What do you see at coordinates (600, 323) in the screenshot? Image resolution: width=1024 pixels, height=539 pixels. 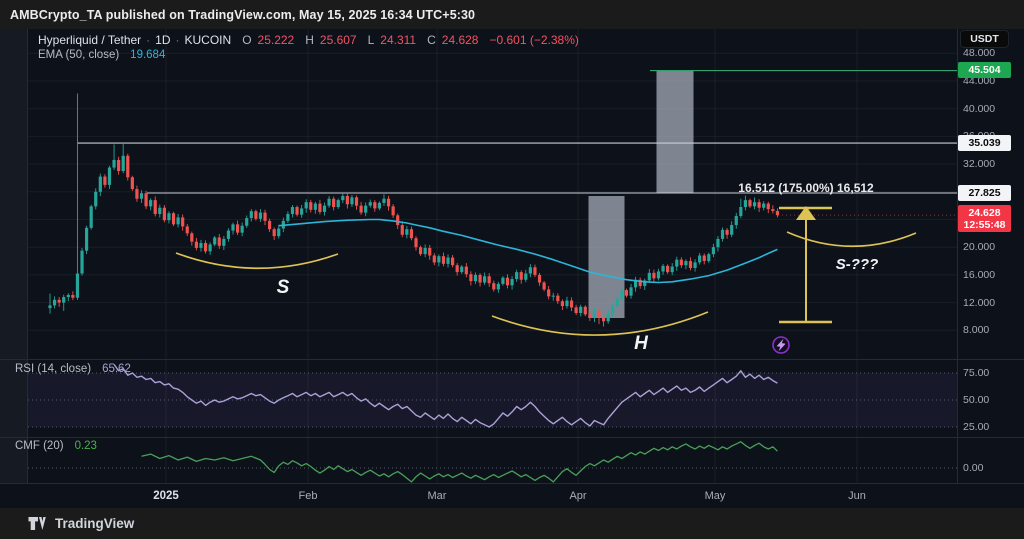 I see `head-arc` at bounding box center [600, 323].